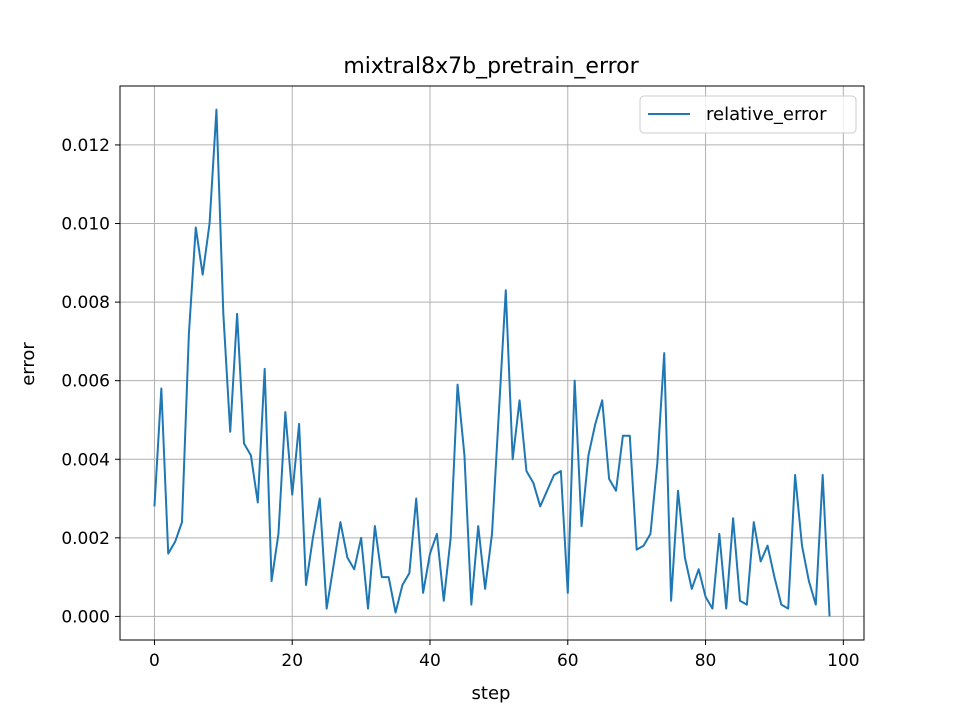 The height and width of the screenshot is (725, 960). I want to click on legend-box, so click(748, 114).